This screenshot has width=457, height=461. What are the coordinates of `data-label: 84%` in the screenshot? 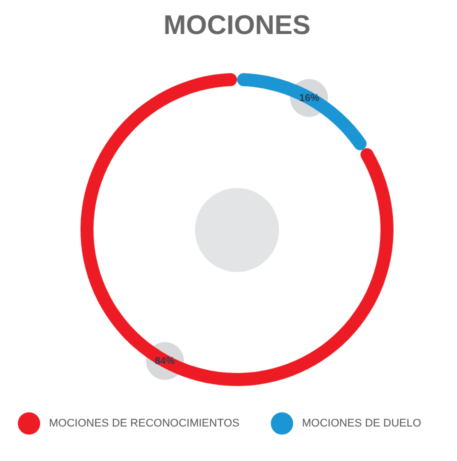 It's located at (164, 361).